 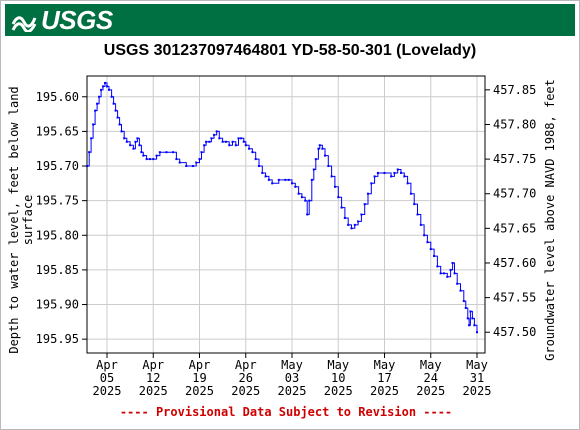 I want to click on y-left-label-line1: Depth to water level, feet below land, so click(x=14, y=219).